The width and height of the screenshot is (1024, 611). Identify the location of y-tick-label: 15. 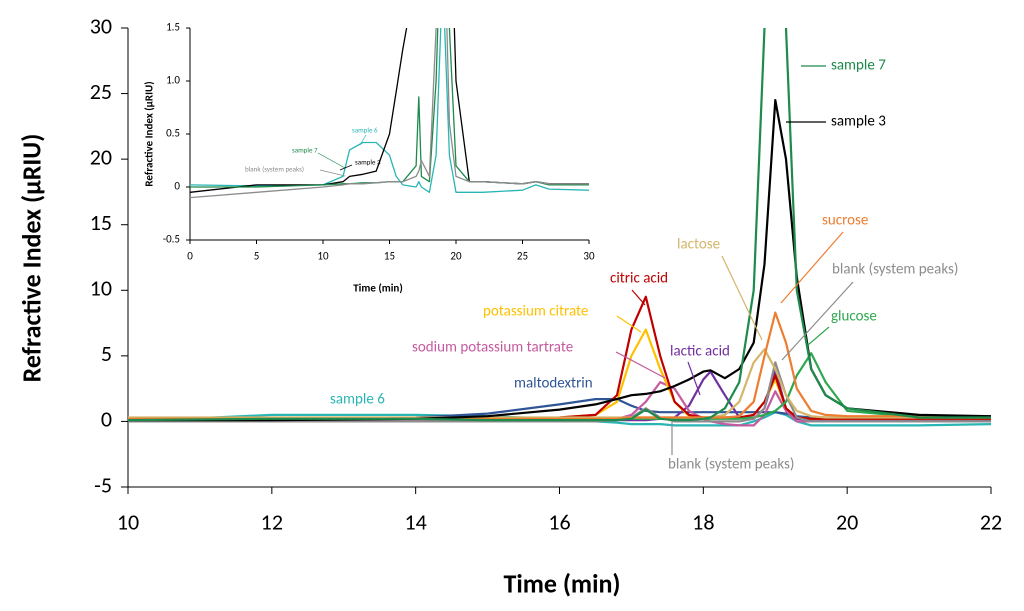
(101, 222).